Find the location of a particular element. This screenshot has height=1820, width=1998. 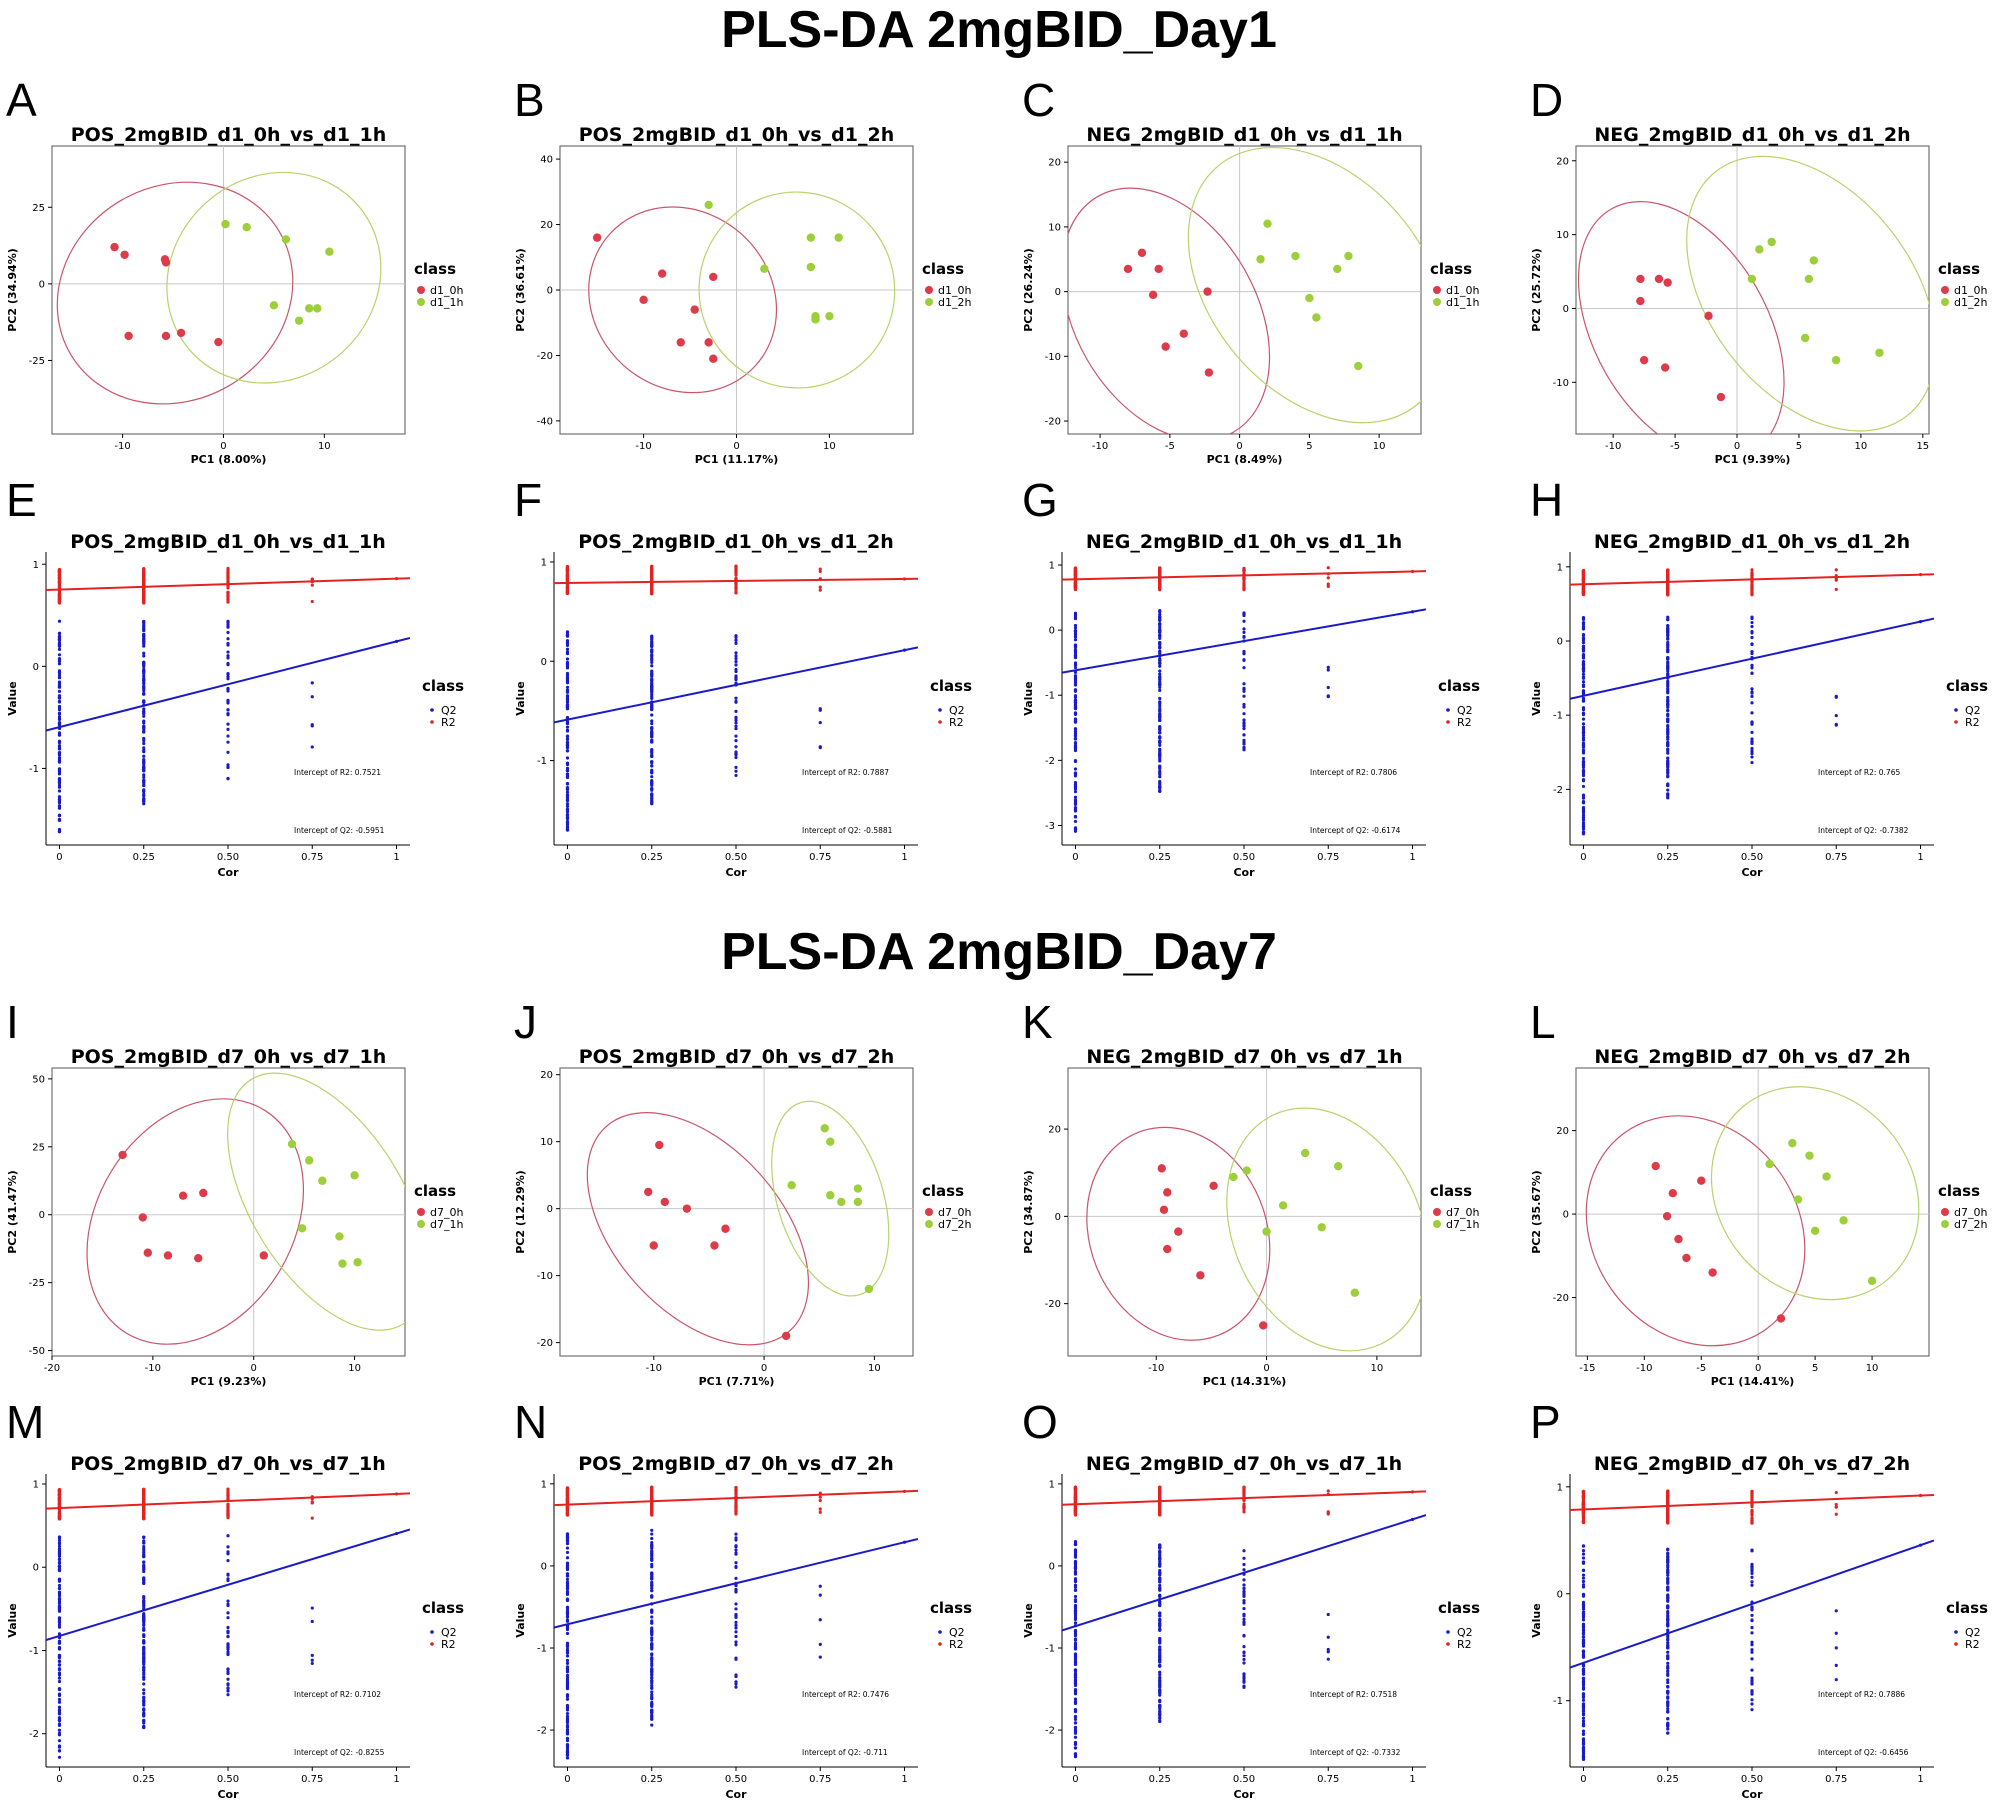

chart-title: POS_2mgBID_d1_0h_vs_d1_1h is located at coordinates (228, 542).